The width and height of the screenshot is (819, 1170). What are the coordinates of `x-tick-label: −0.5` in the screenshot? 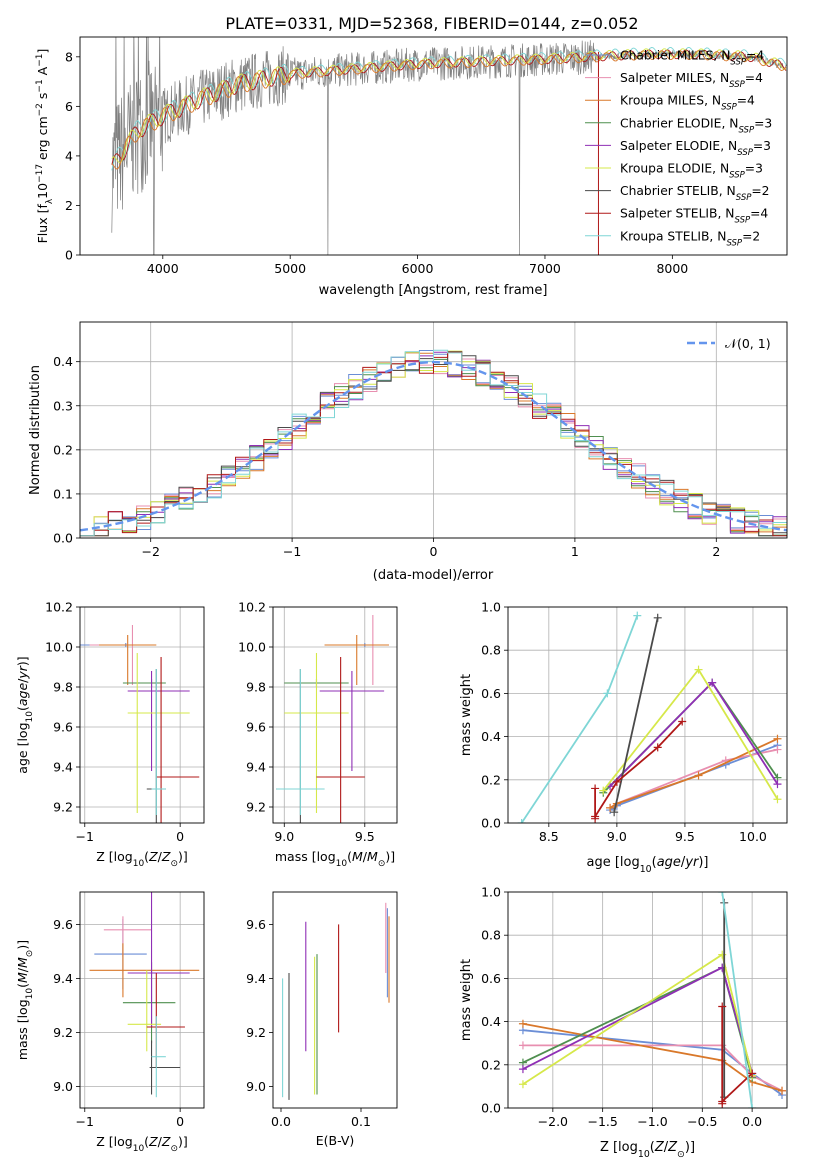 It's located at (702, 1121).